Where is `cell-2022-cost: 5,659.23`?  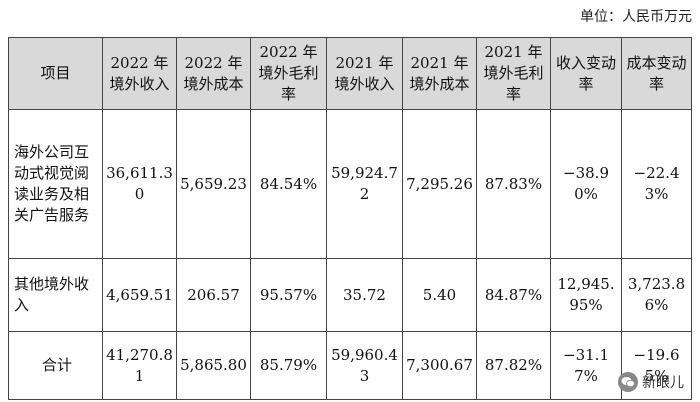 cell-2022-cost: 5,659.23 is located at coordinates (213, 184).